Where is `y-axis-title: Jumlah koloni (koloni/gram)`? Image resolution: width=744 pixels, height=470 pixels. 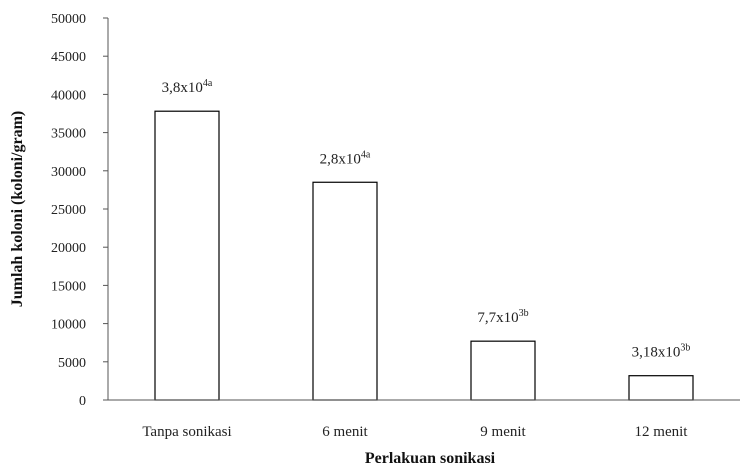 y-axis-title: Jumlah koloni (koloni/gram) is located at coordinates (17, 209).